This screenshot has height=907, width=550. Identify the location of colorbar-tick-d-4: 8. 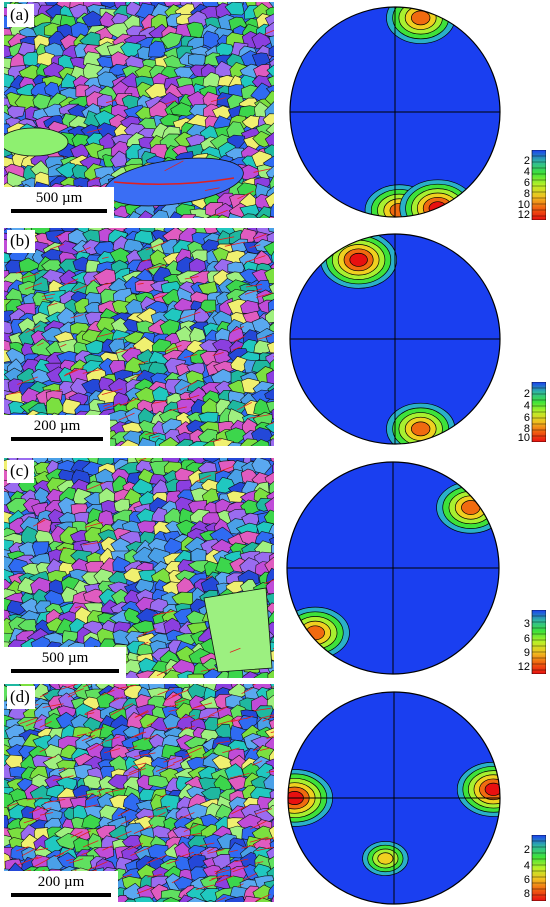
(526, 894).